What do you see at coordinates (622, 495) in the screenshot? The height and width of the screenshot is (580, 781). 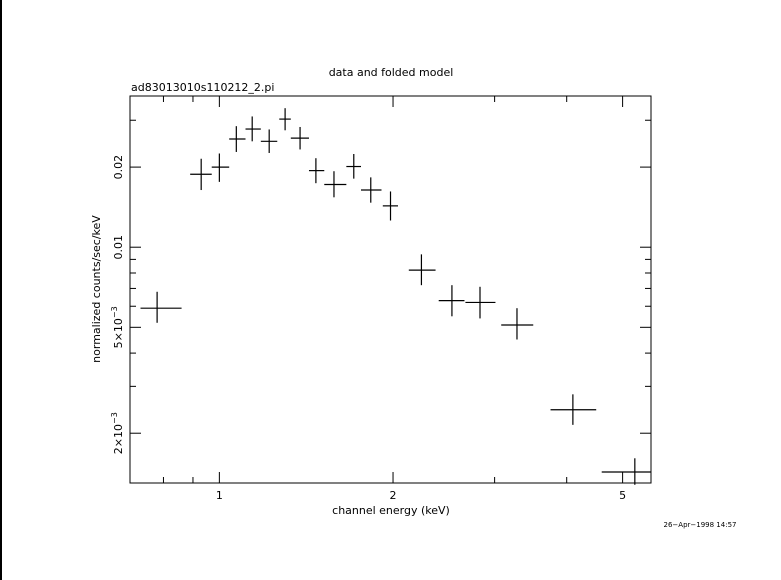 I see `x-tick-label: 5` at bounding box center [622, 495].